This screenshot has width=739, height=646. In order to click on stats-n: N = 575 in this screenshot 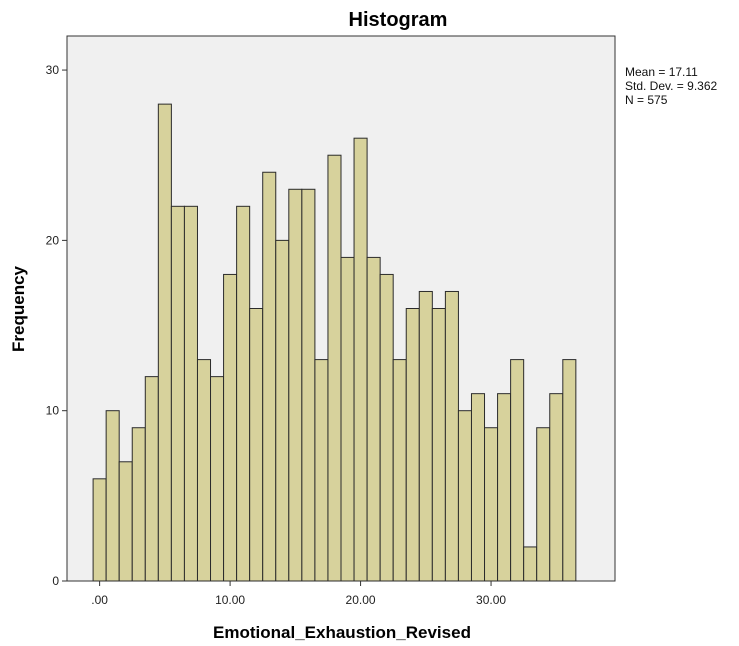, I will do `click(646, 100)`.